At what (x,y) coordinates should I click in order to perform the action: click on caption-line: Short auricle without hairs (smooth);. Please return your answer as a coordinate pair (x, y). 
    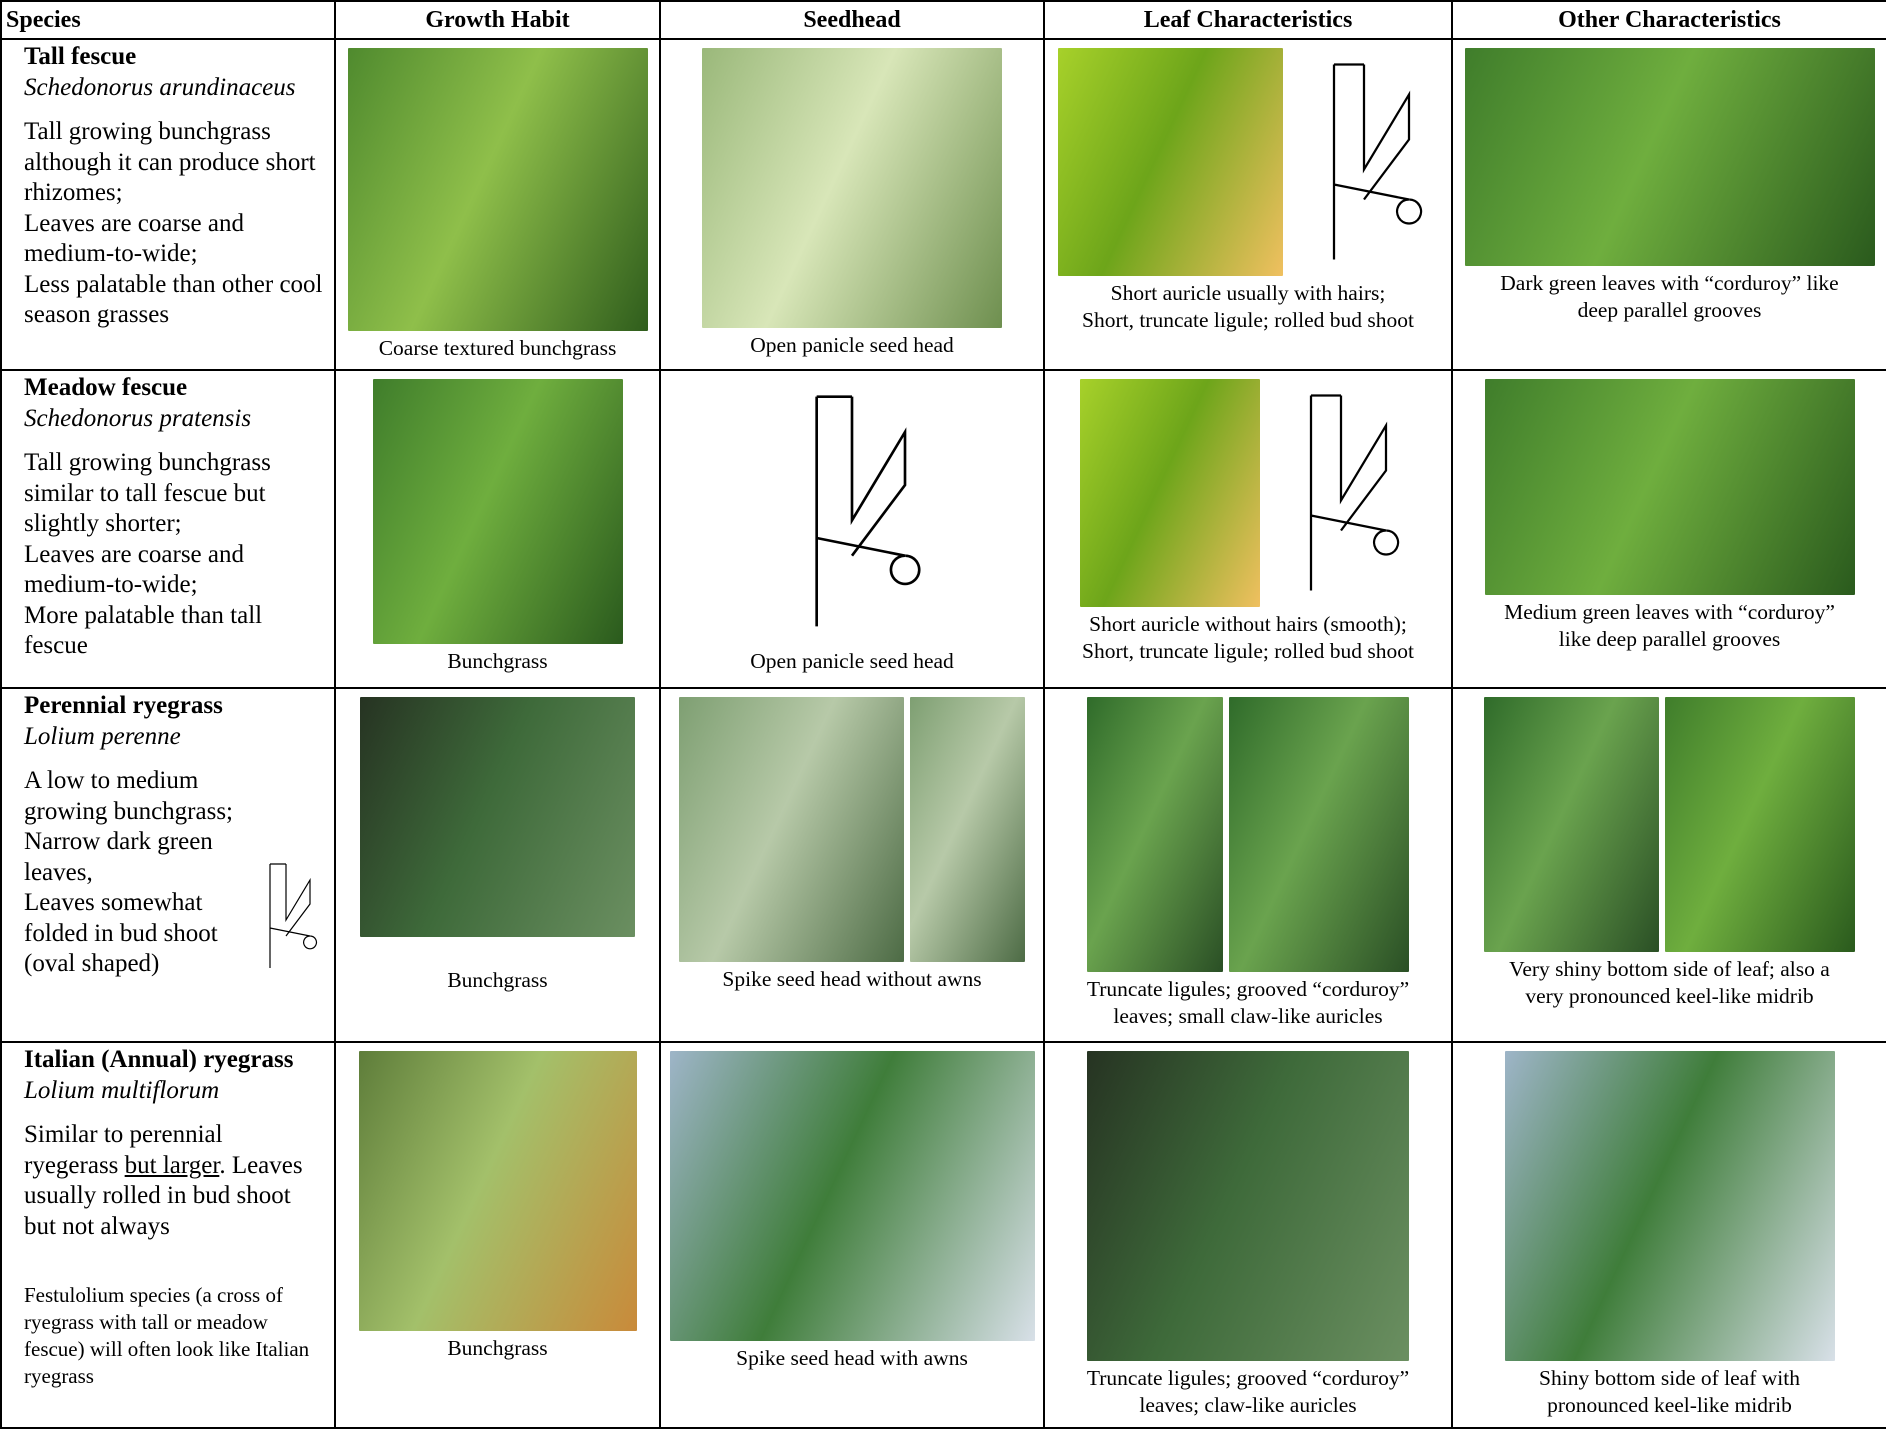
    Looking at the image, I should click on (1248, 624).